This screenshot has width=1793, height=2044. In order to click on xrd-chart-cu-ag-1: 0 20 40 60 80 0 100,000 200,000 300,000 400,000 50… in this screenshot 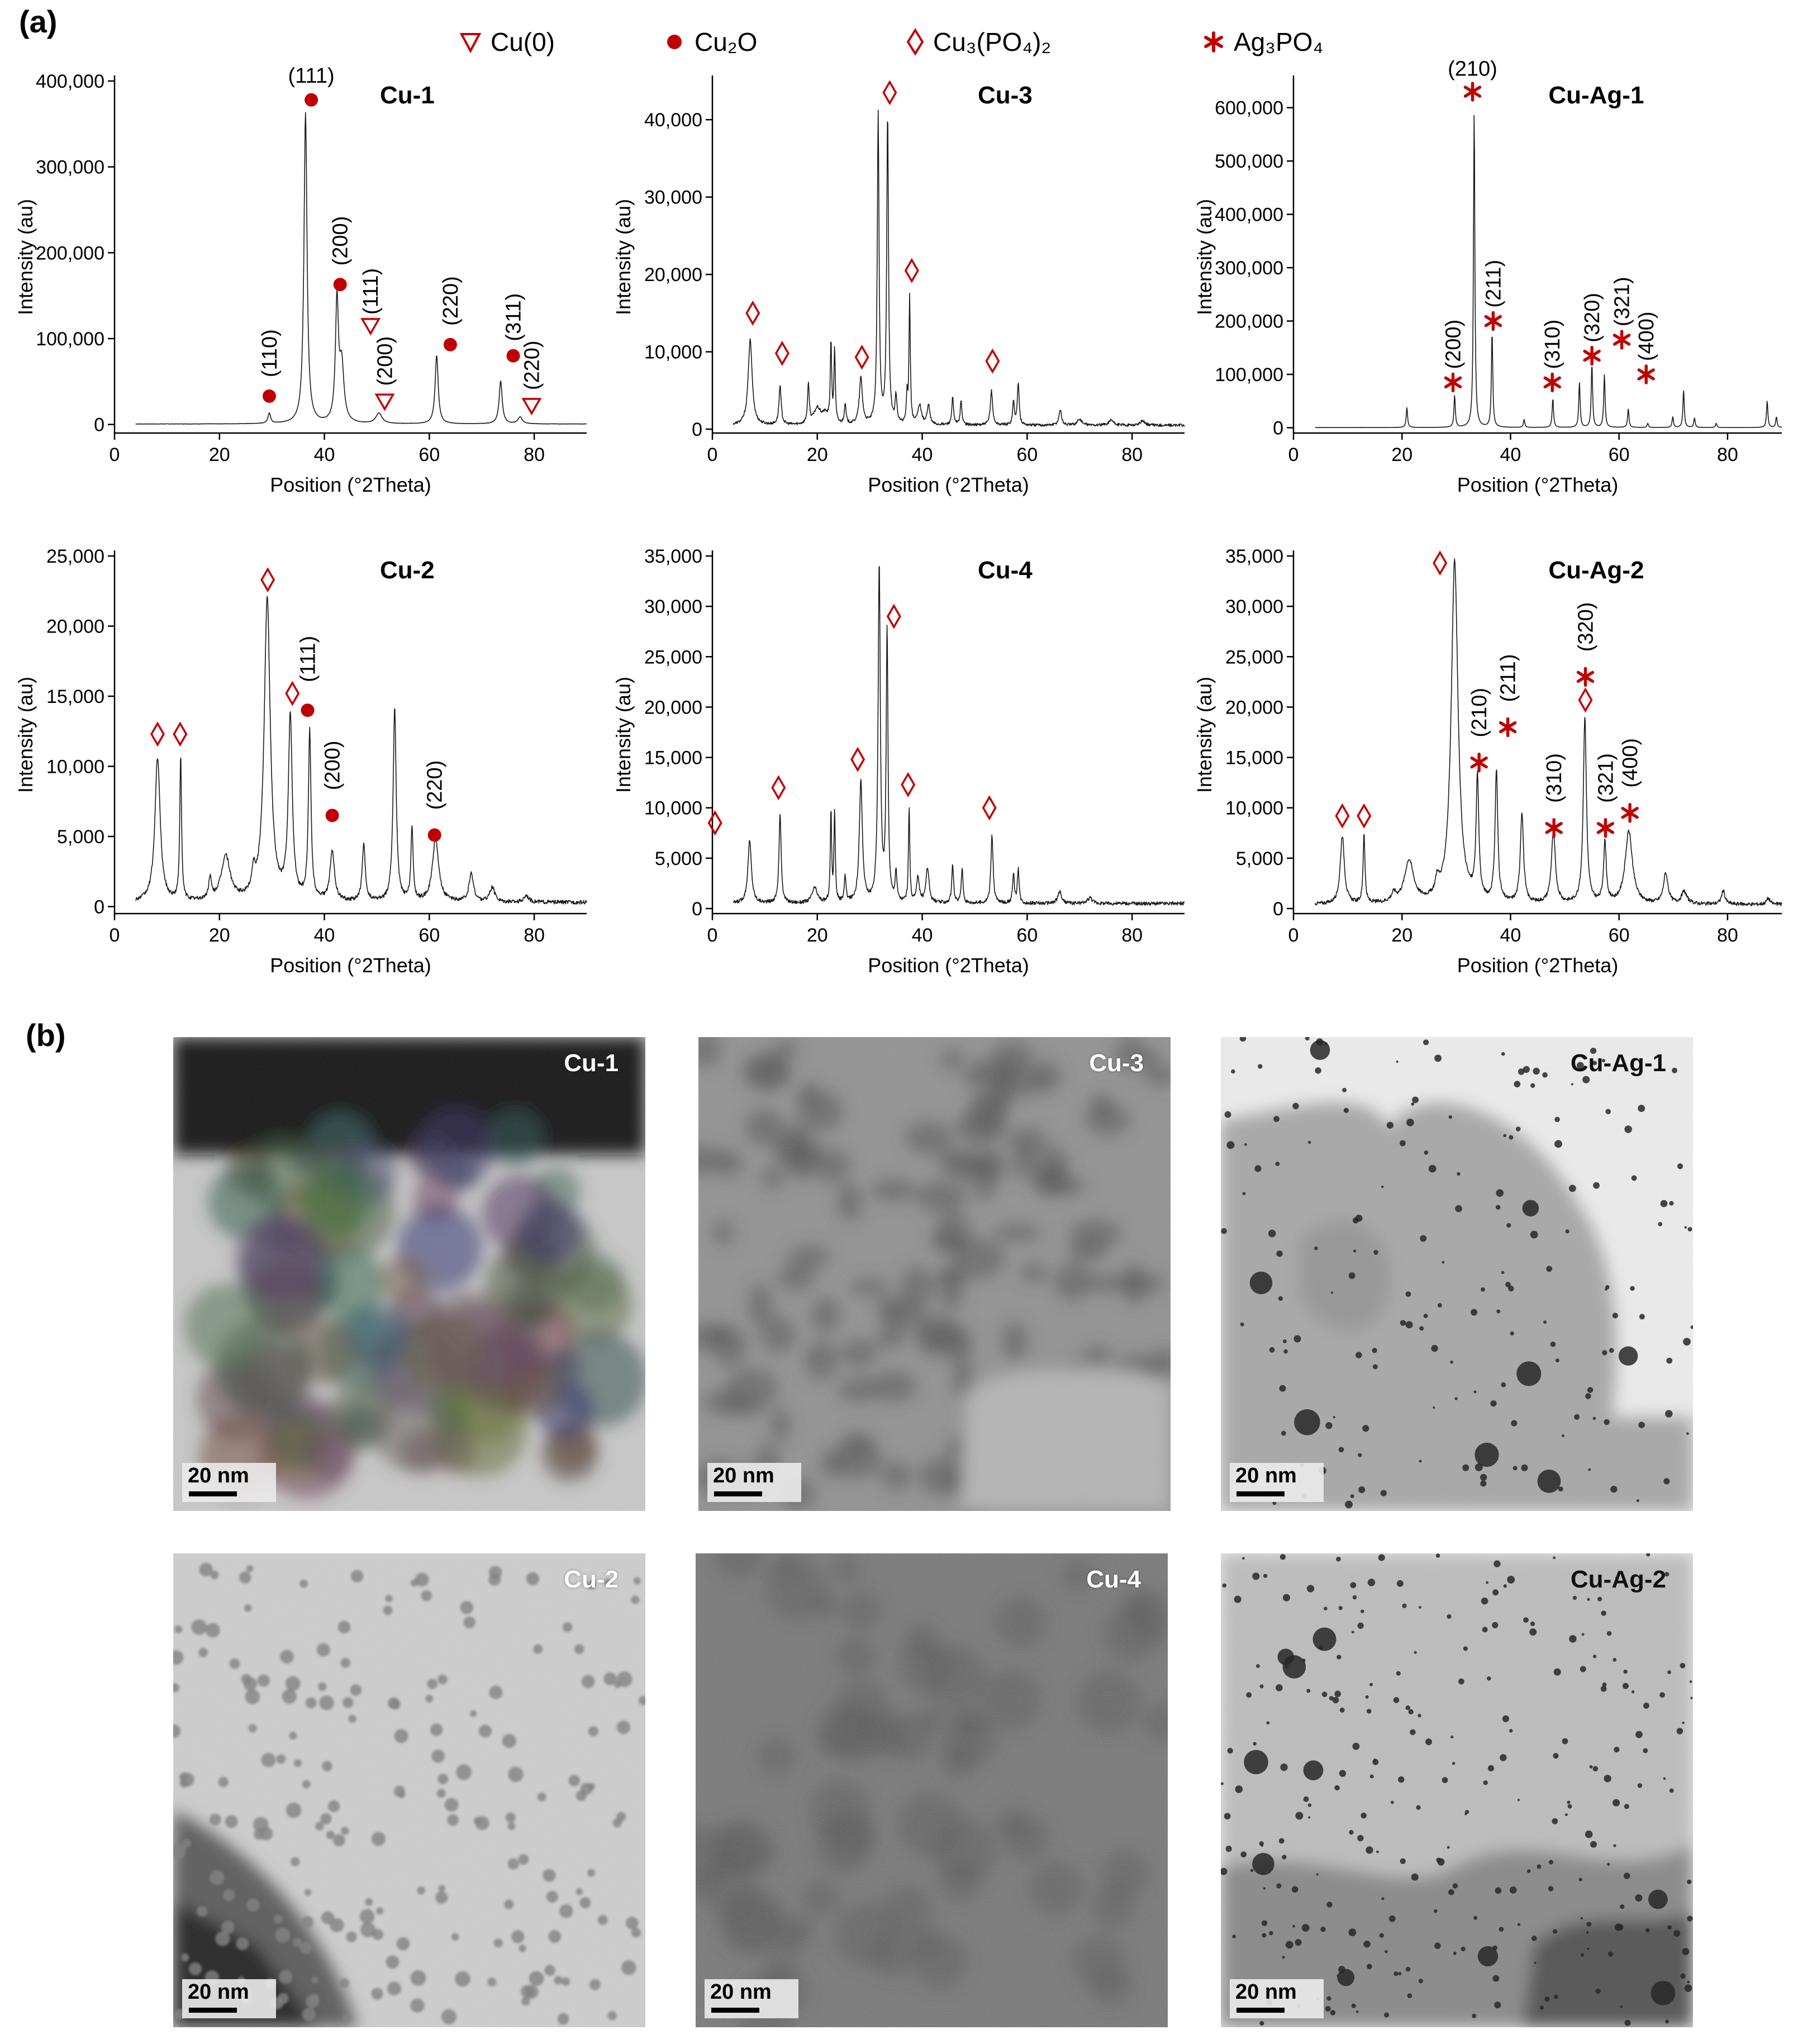, I will do `click(1486, 290)`.